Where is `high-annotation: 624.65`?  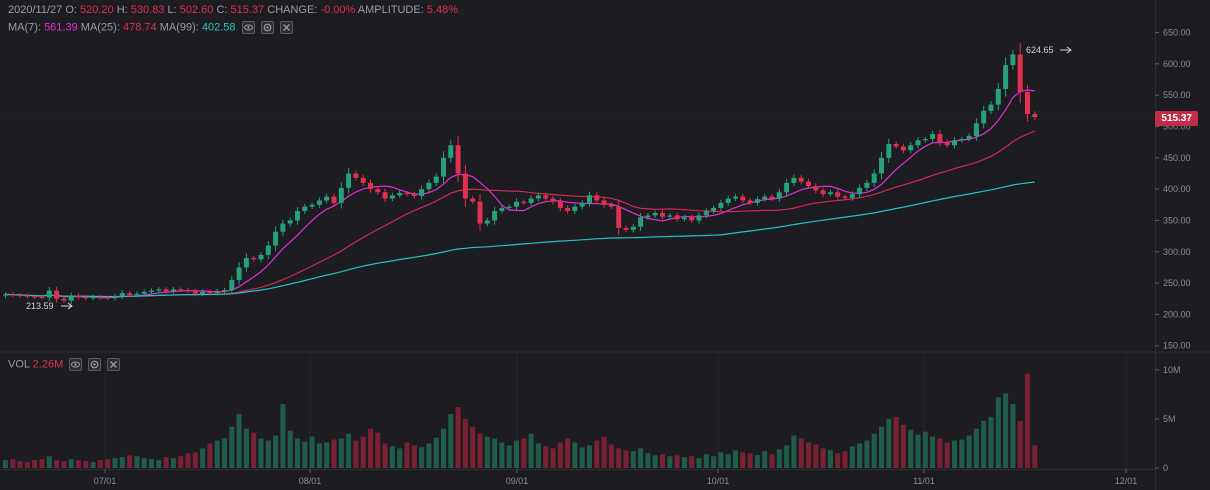 high-annotation: 624.65 is located at coordinates (1040, 50).